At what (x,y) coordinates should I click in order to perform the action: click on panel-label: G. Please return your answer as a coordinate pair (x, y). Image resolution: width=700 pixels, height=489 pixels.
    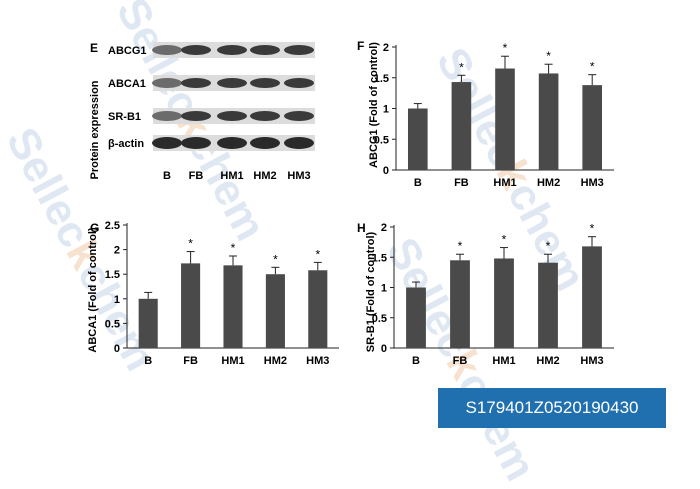
    Looking at the image, I should click on (94, 228).